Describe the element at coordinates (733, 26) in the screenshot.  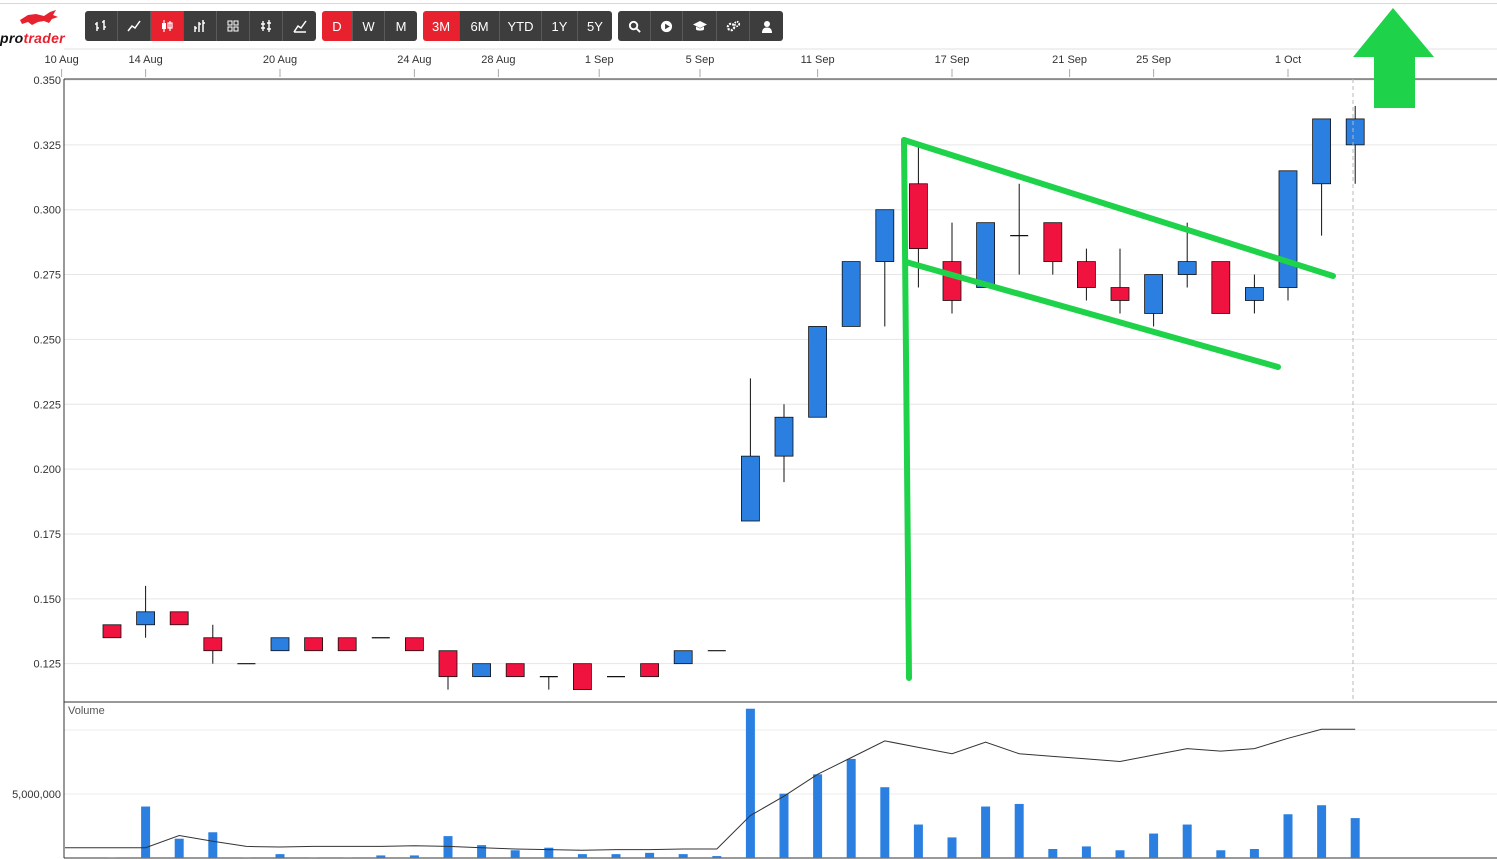
I see `settings-button` at that location.